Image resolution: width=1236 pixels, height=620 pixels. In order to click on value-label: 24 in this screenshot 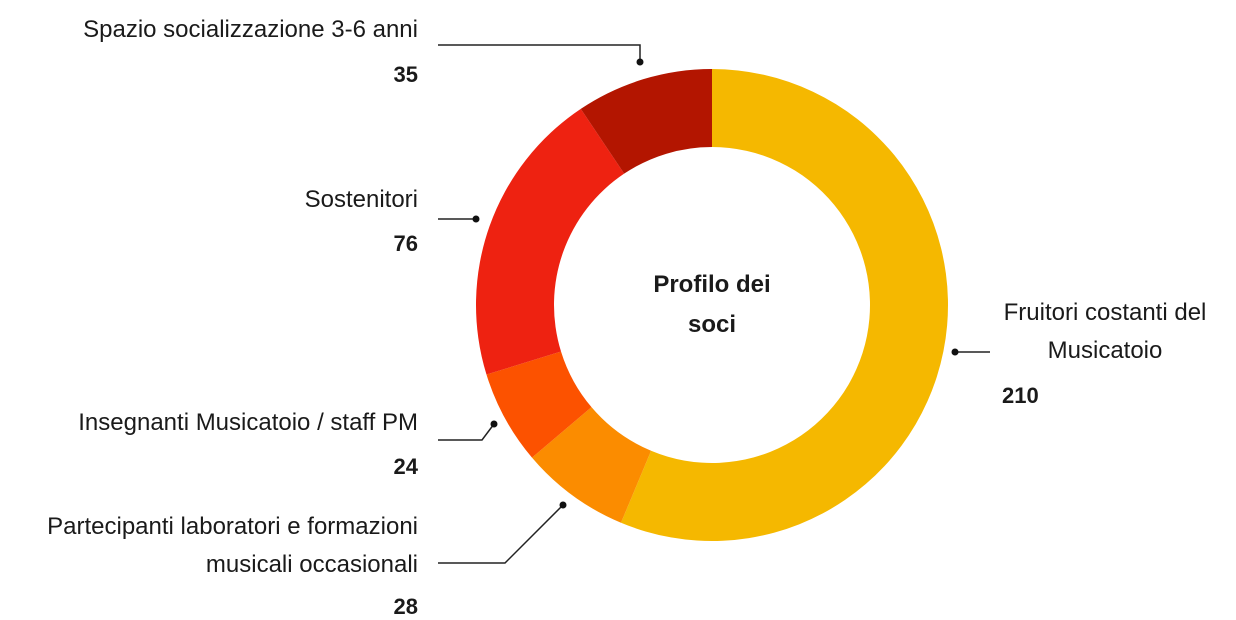, I will do `click(405, 466)`.